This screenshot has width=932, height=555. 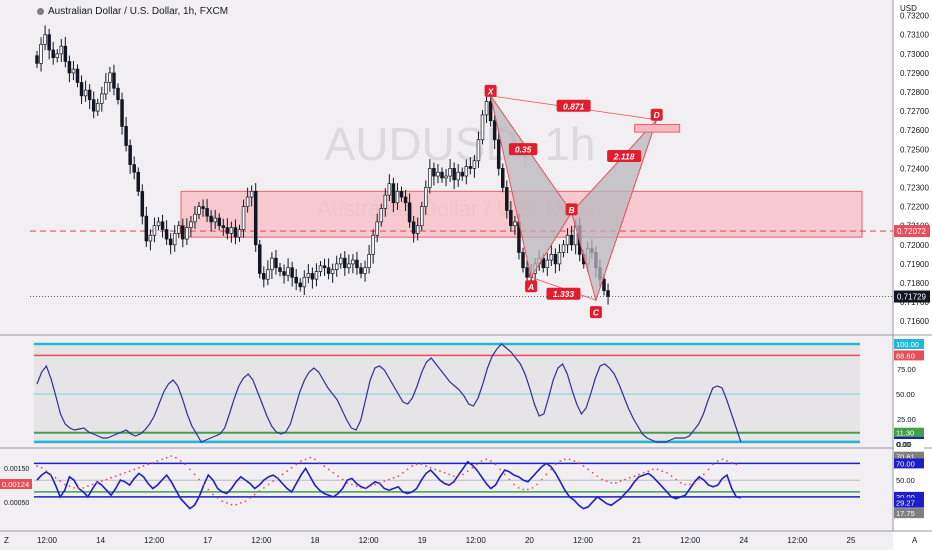 What do you see at coordinates (851, 540) in the screenshot?
I see `time-tick-label: 25` at bounding box center [851, 540].